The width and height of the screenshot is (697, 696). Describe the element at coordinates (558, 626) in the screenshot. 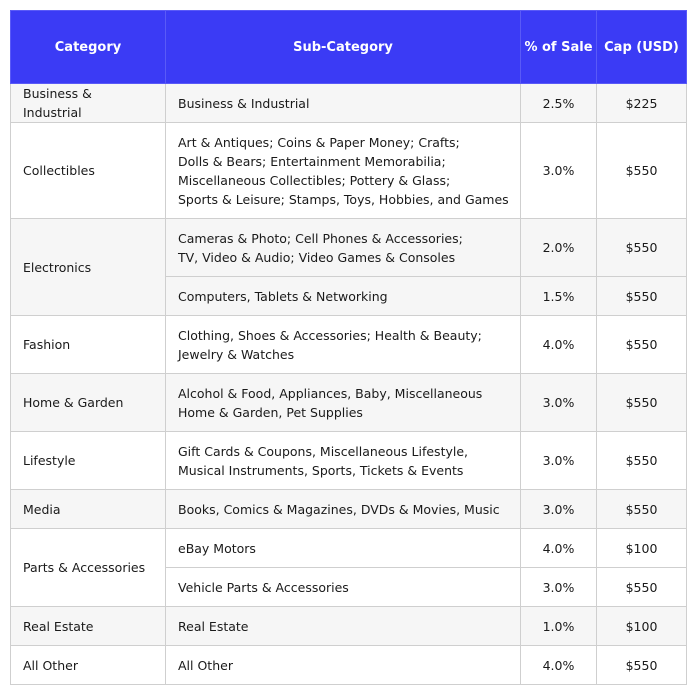

I see `percent-cell: 1.0%` at that location.